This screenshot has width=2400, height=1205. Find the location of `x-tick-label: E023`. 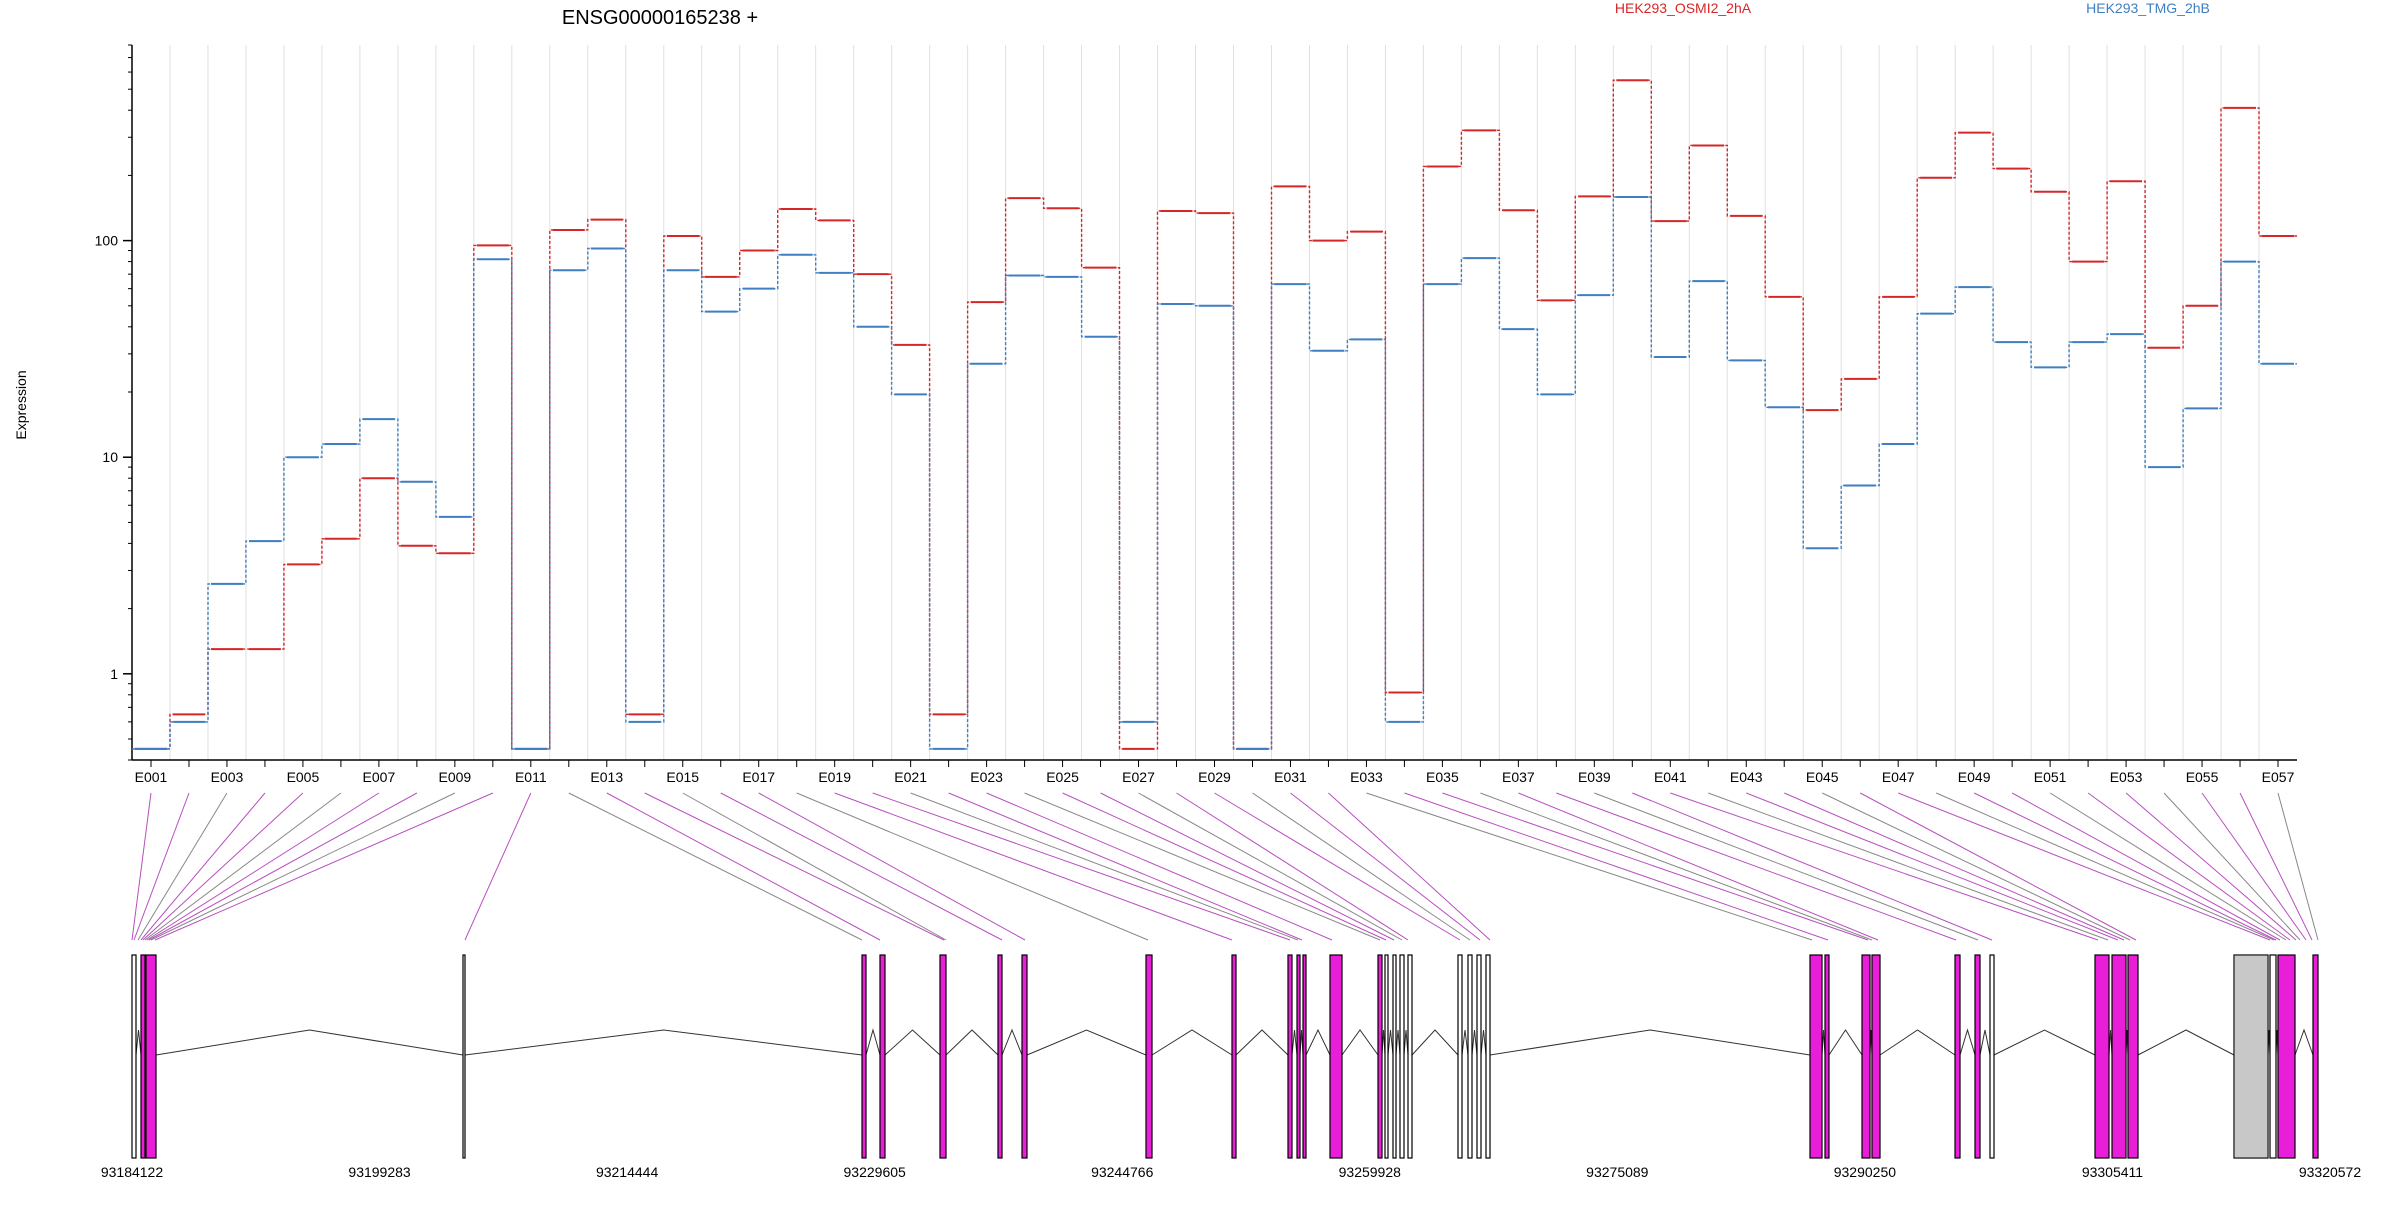

x-tick-label: E023 is located at coordinates (986, 777).